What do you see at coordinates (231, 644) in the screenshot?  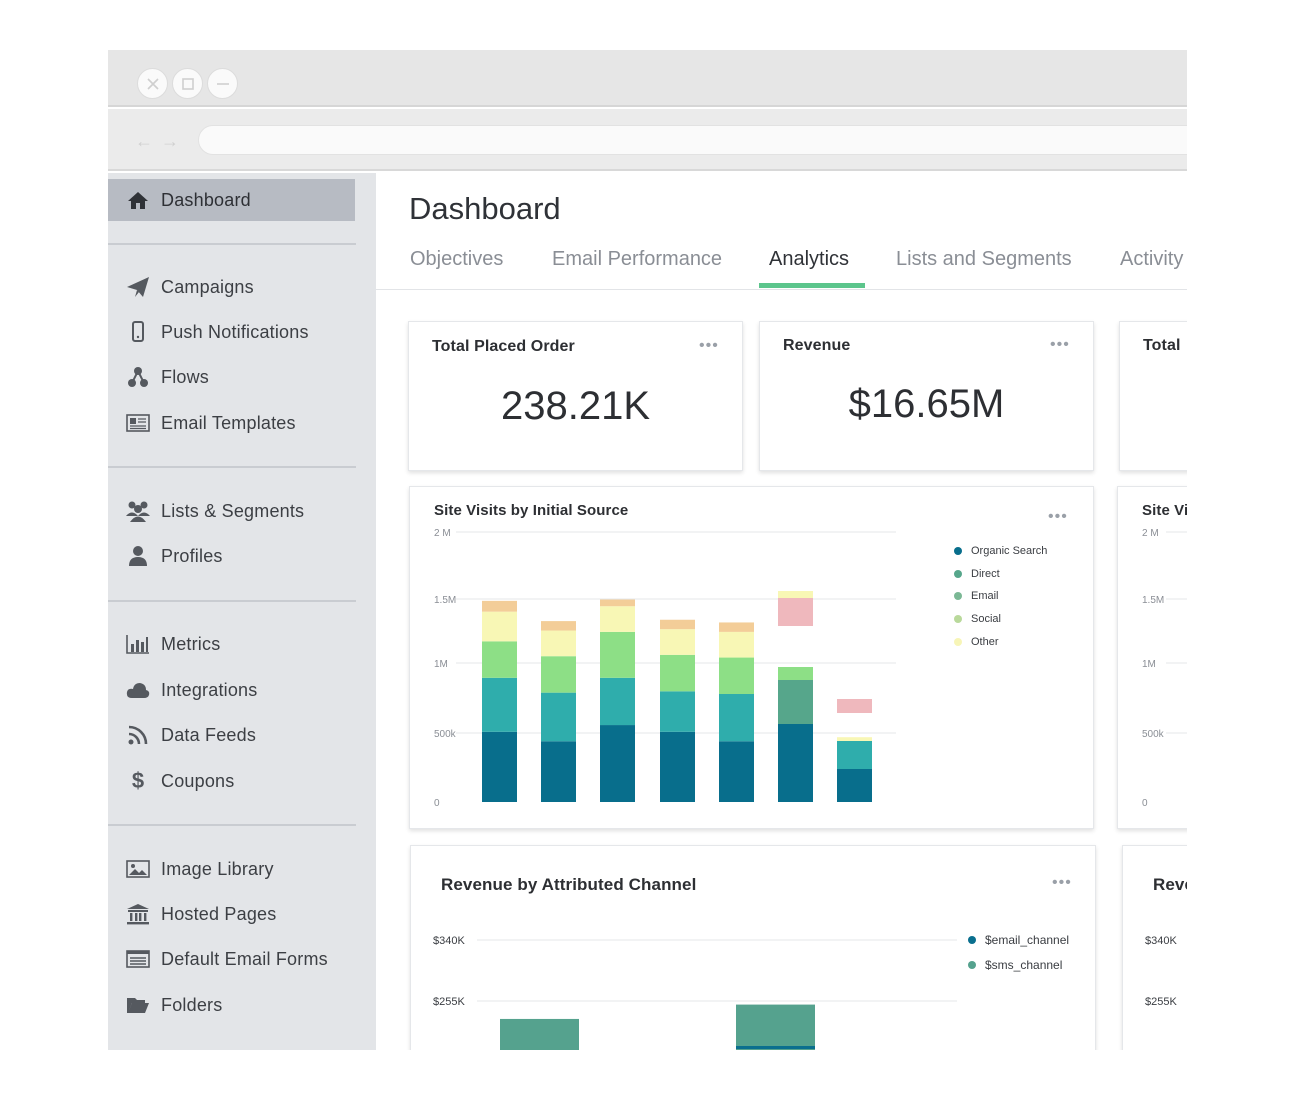 I see `sidebar-item-metrics: Metrics` at bounding box center [231, 644].